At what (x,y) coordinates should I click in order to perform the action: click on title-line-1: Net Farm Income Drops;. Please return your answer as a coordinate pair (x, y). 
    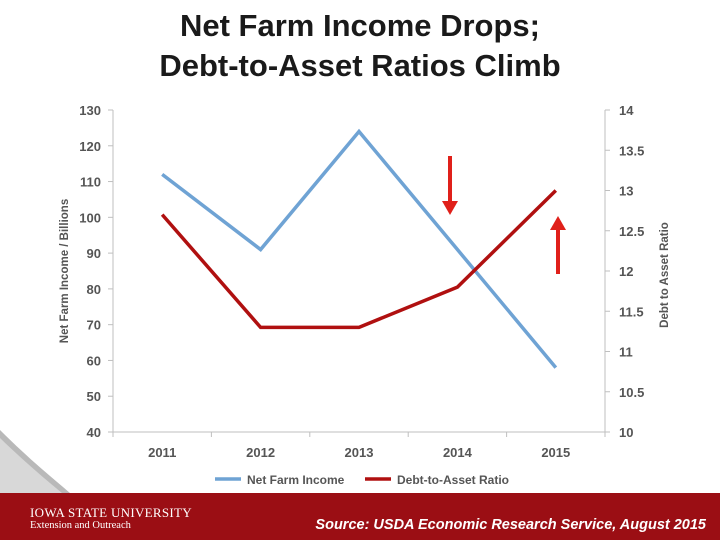
    Looking at the image, I should click on (359, 25).